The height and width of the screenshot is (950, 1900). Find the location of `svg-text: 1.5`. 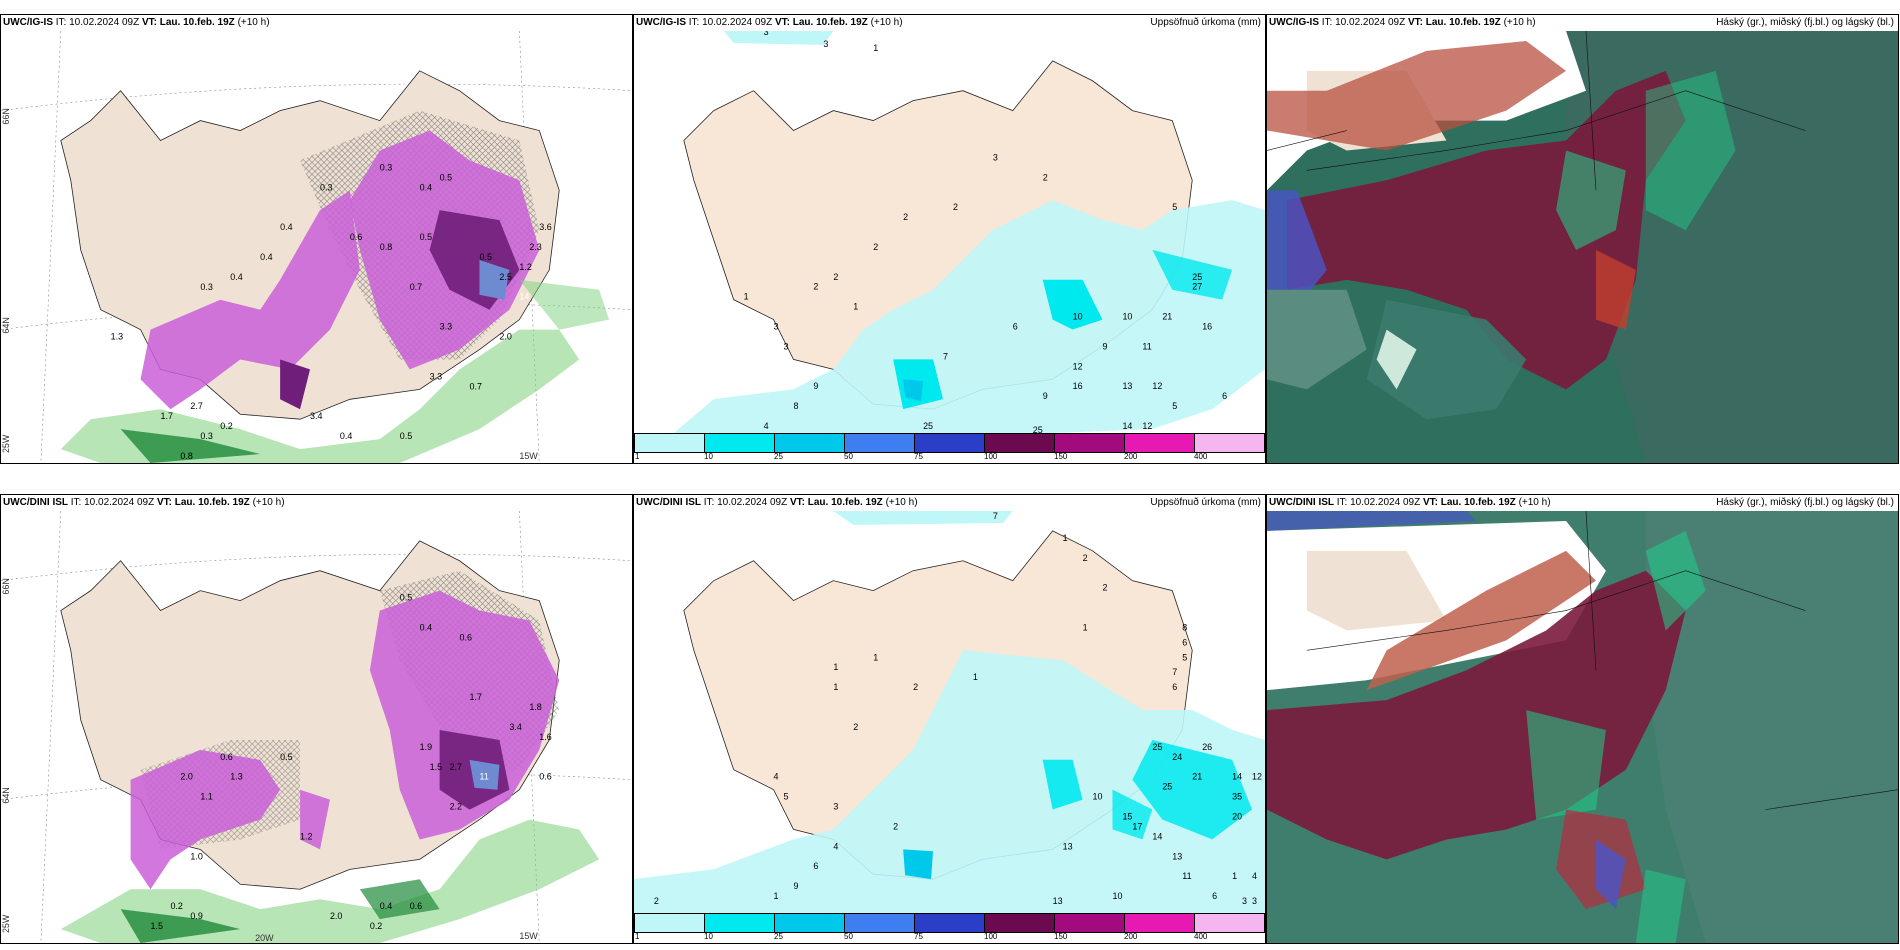

svg-text: 1.5 is located at coordinates (436, 767).